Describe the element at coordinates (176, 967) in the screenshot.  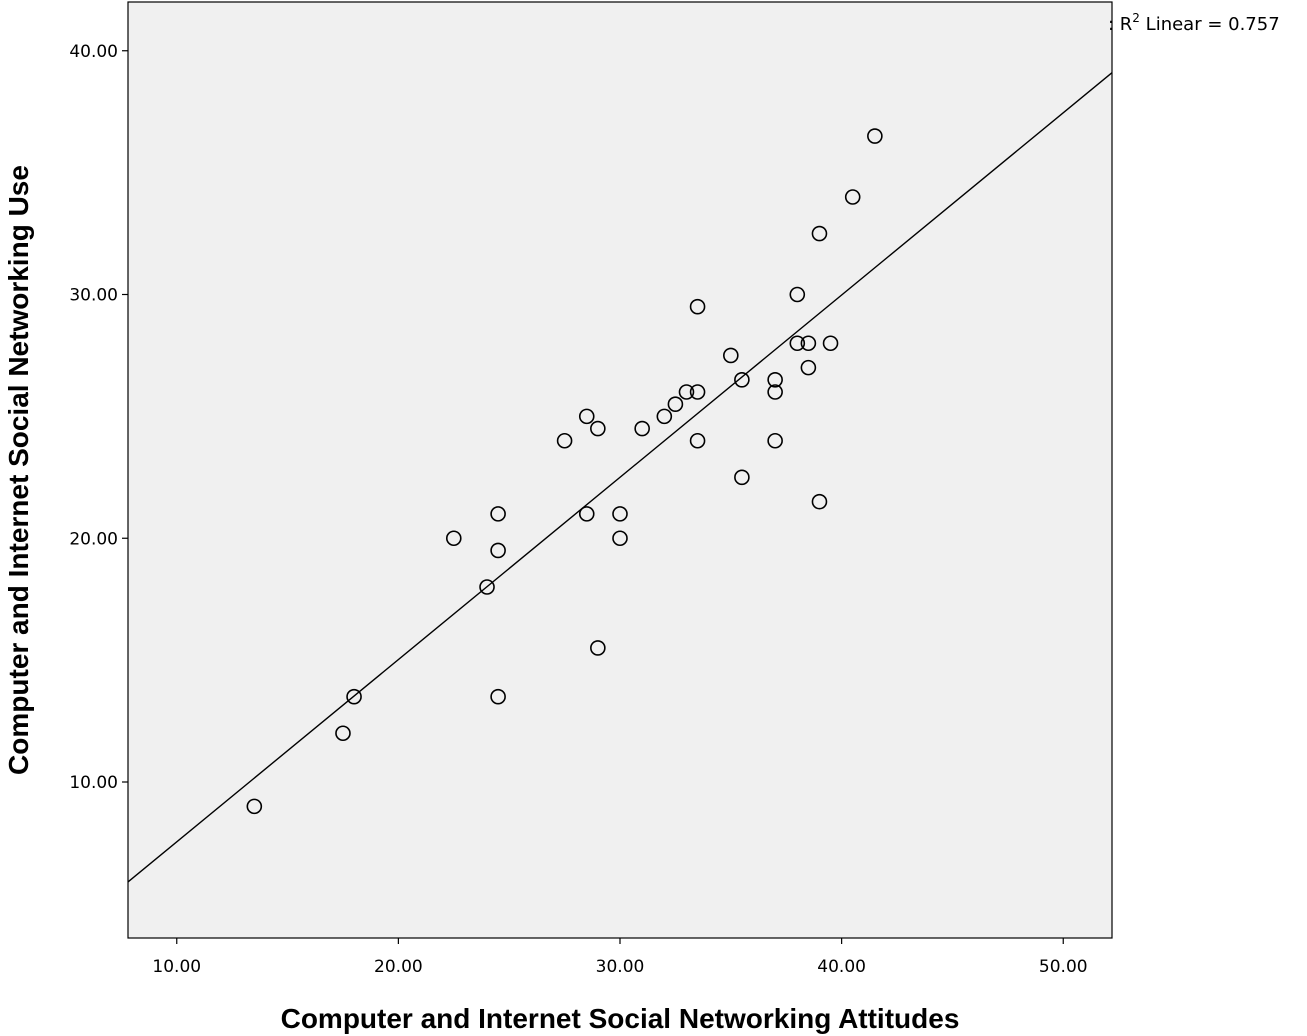
I see `x-tick-label: 10.00` at that location.